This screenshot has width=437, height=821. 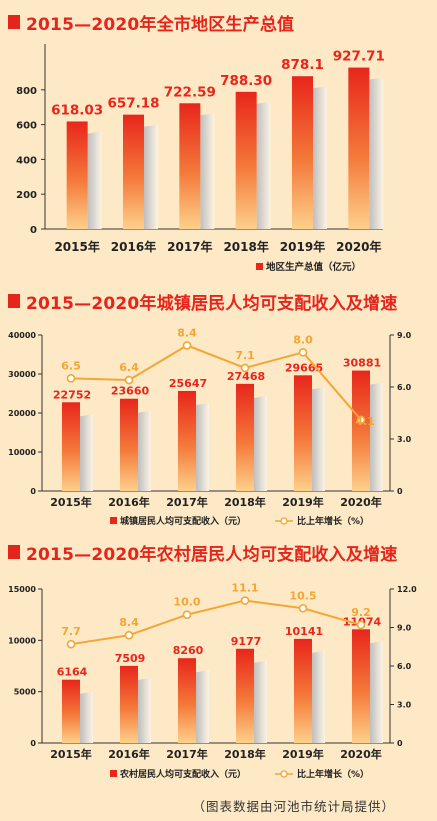 What do you see at coordinates (259, 266) in the screenshot?
I see `legend-swatch` at bounding box center [259, 266].